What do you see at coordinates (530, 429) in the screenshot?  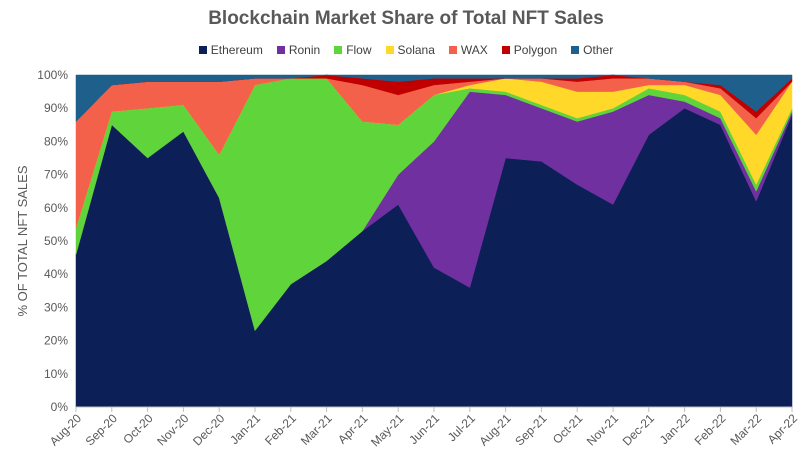 I see `x-tick-label: Sep-21` at bounding box center [530, 429].